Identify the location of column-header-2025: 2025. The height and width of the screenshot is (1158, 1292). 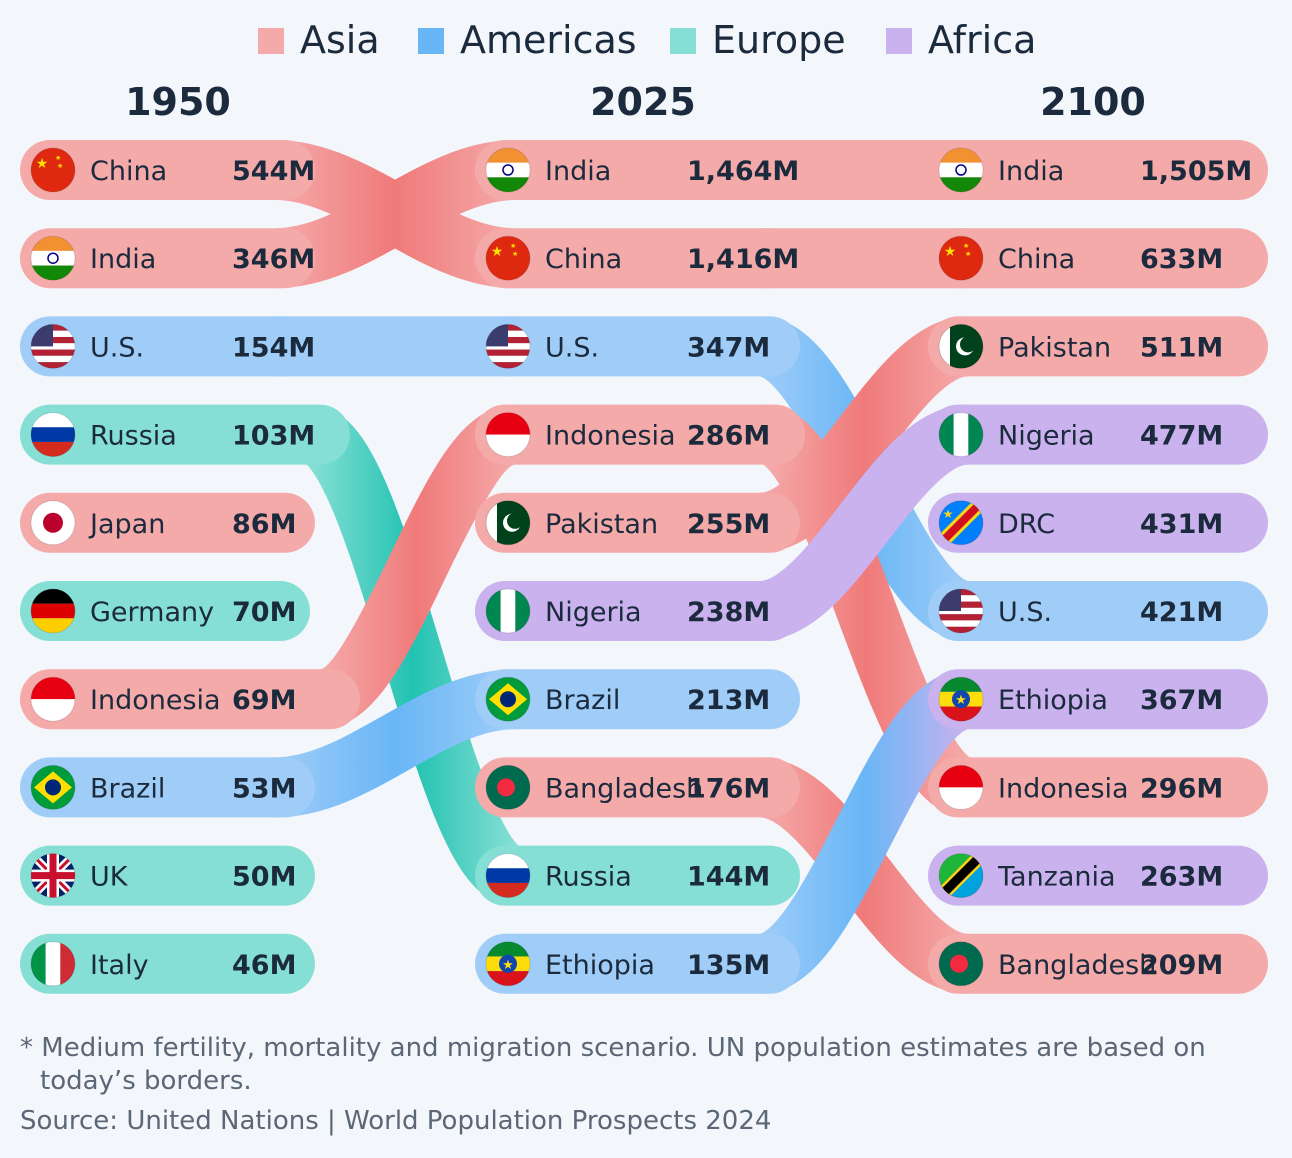
(643, 102).